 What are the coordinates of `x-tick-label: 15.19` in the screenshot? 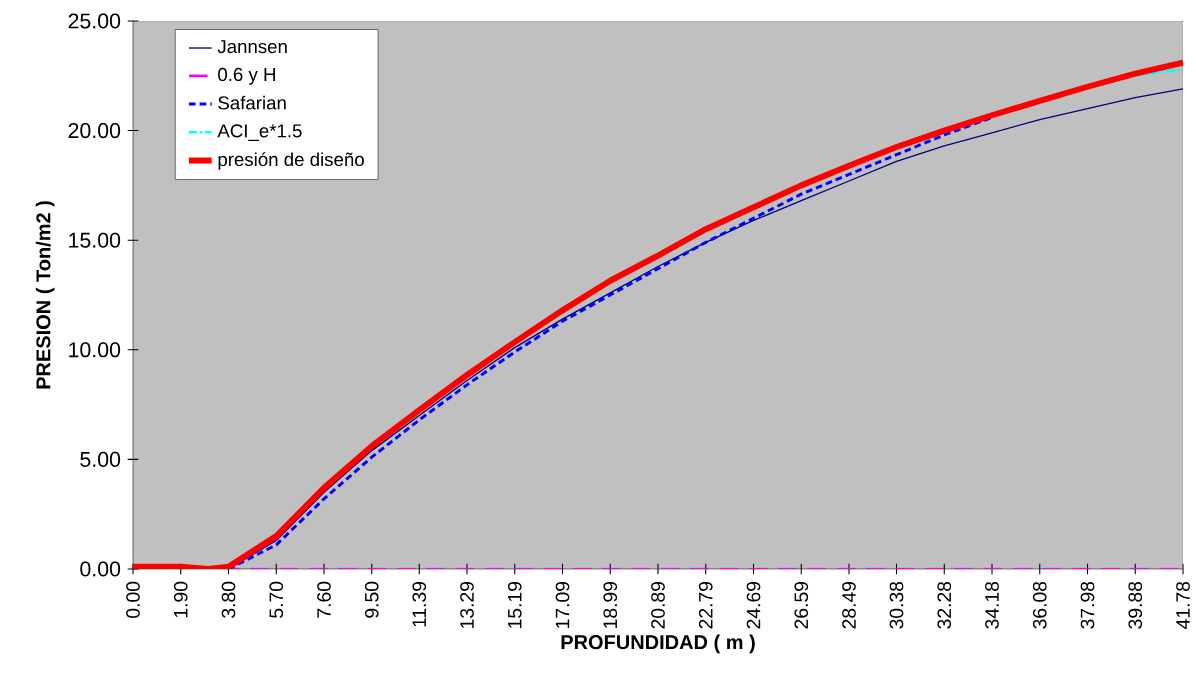 It's located at (514, 604).